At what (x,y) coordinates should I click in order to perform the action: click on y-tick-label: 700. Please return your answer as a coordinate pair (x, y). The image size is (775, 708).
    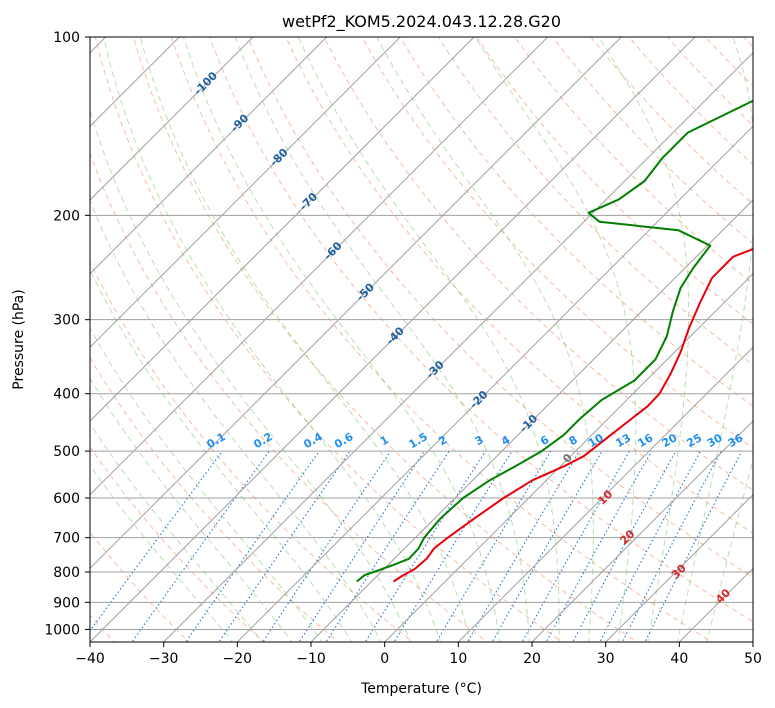
    Looking at the image, I should click on (66, 539).